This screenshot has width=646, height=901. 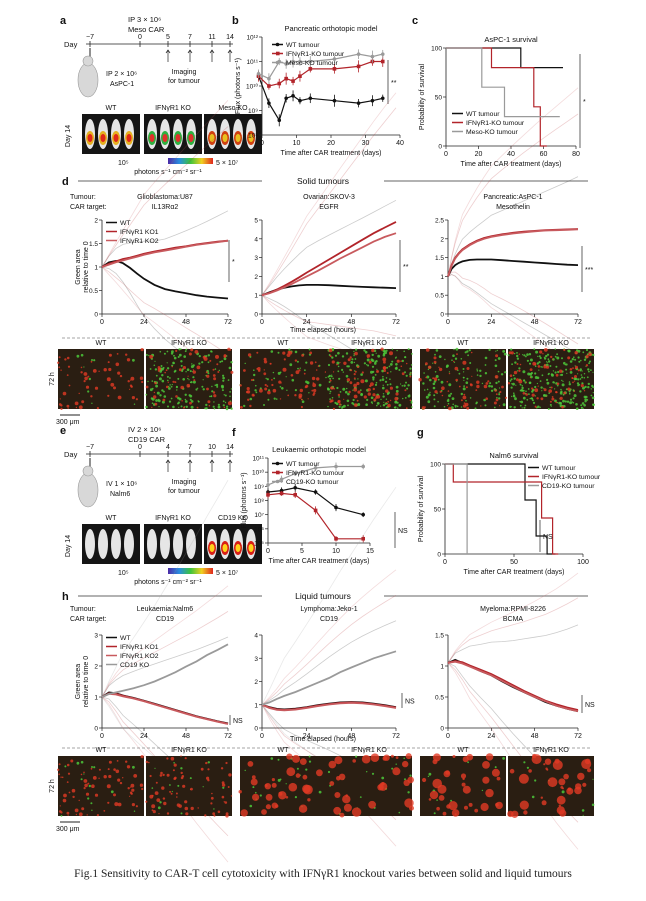 I want to click on legend-label: WT, so click(x=125, y=638).